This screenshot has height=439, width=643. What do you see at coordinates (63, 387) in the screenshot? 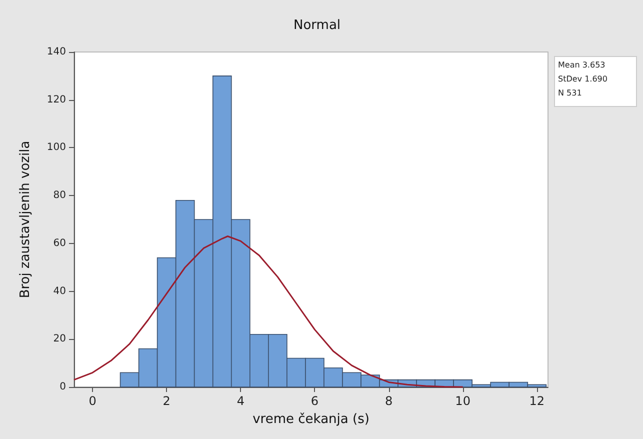
I see `y-tick-label: 0` at bounding box center [63, 387].